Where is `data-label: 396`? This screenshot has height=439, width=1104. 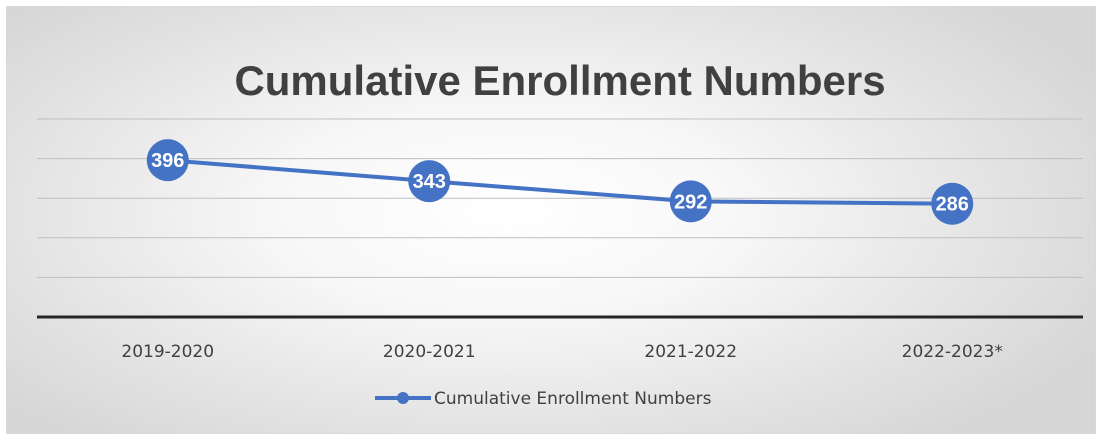 data-label: 396 is located at coordinates (167, 161).